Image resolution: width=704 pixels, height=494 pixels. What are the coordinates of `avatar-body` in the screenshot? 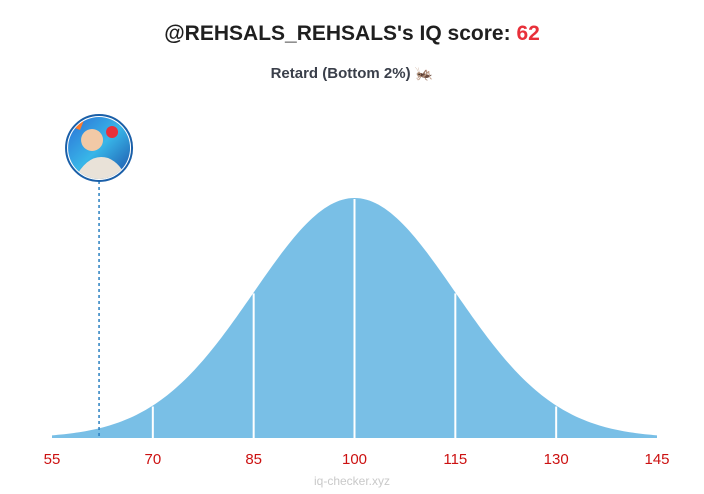 It's located at (100, 168).